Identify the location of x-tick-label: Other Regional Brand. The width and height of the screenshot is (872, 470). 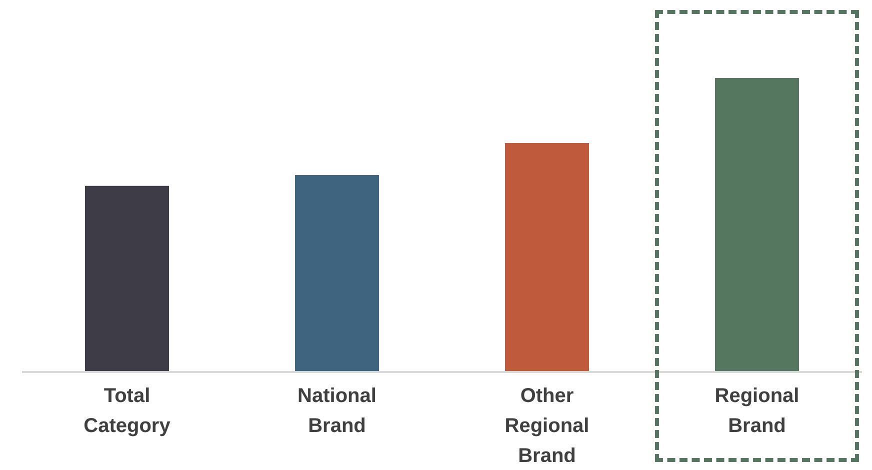
(547, 426).